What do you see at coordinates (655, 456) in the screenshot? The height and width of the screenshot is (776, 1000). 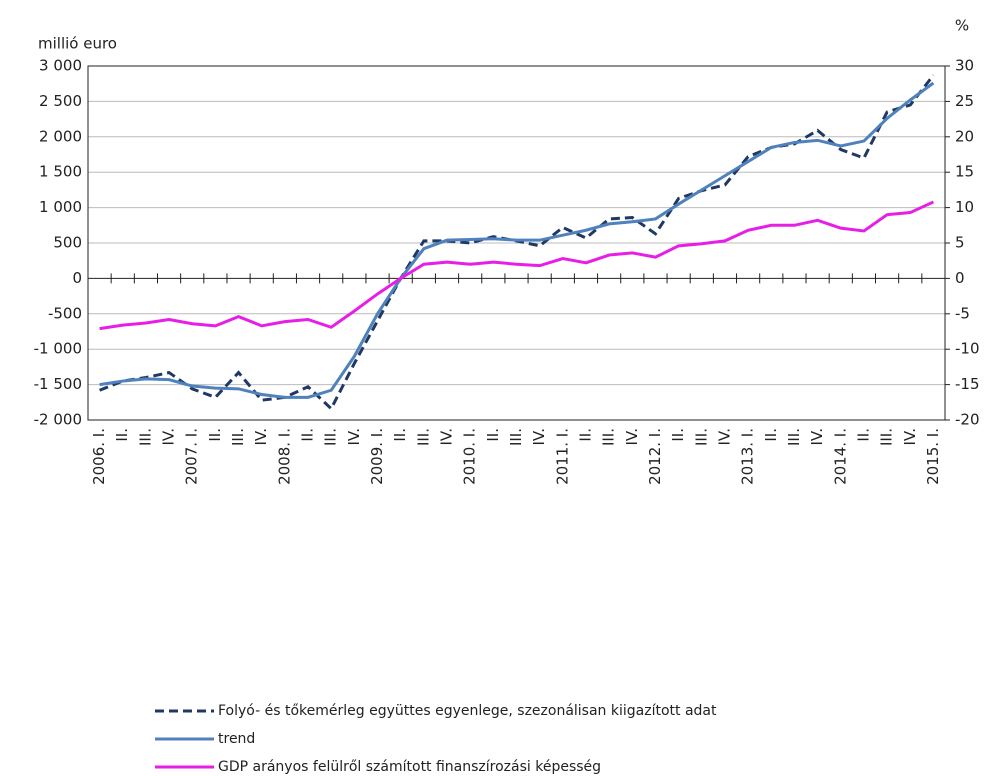 I see `x-tick-label: 2012. I.` at bounding box center [655, 456].